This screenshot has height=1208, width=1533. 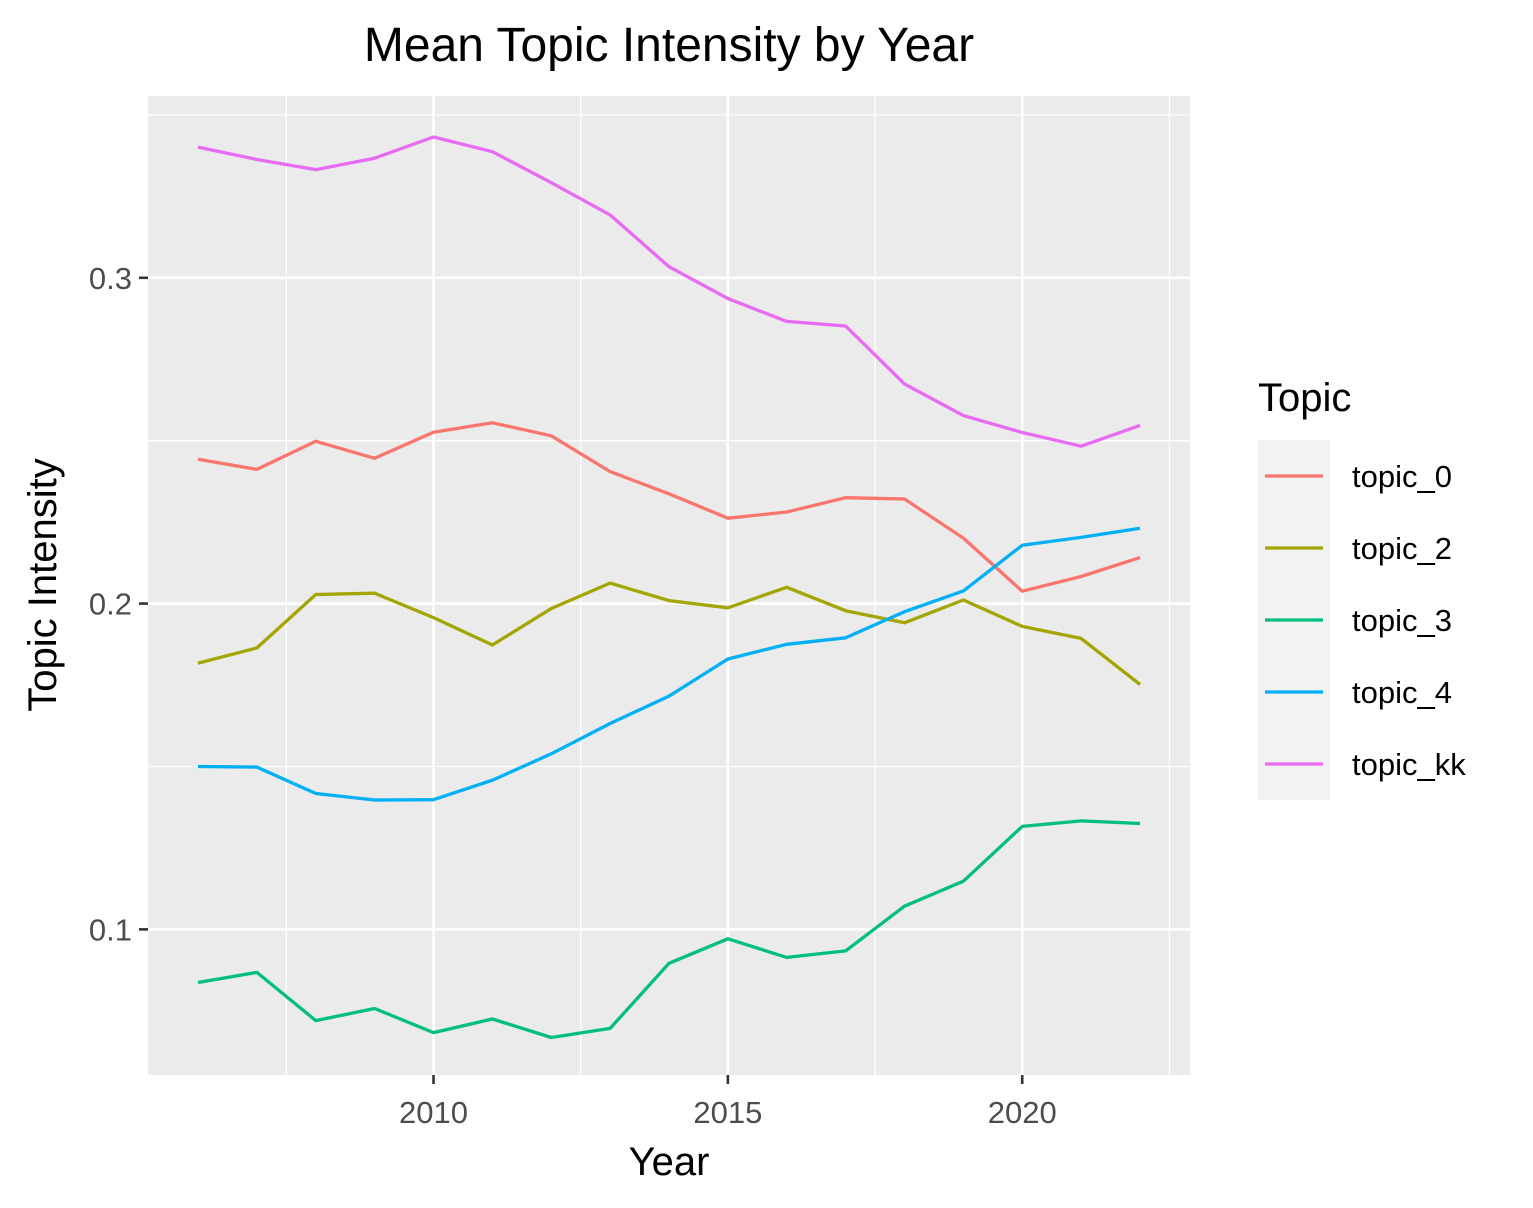 I want to click on legend-item-topic-2: topic_2, so click(x=1355, y=548).